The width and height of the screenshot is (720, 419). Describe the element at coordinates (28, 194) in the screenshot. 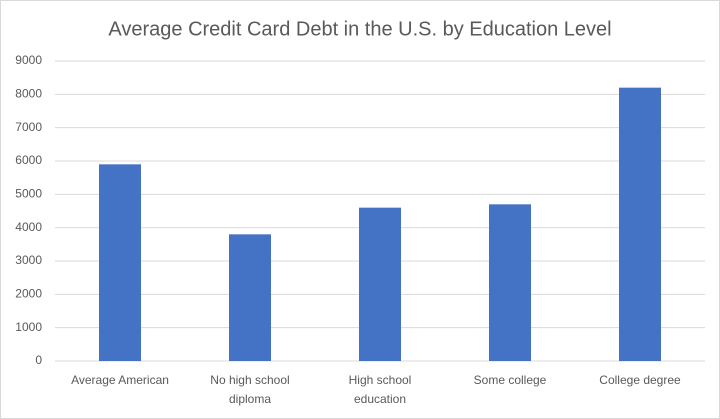

I see `y-tick-label: 5000` at that location.